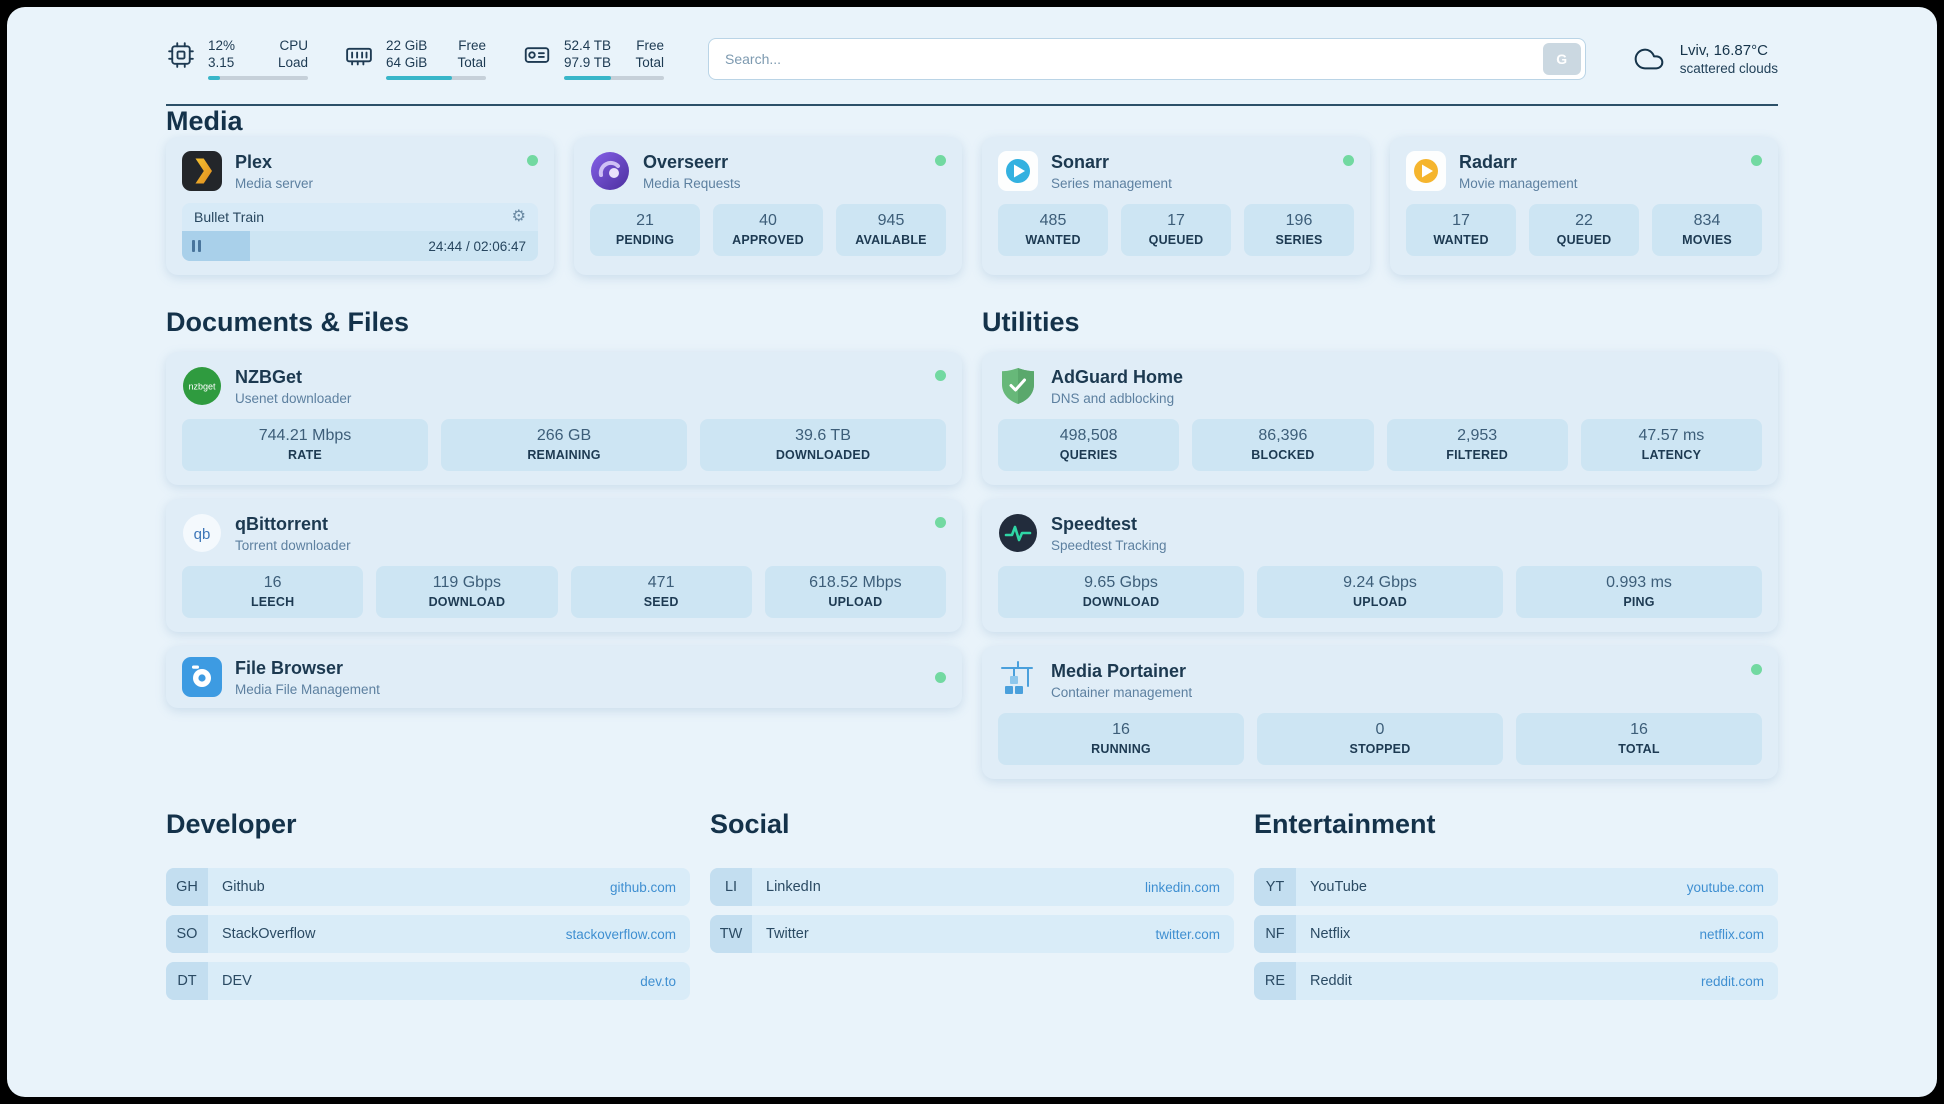  Describe the element at coordinates (1728, 68) in the screenshot. I see `weather-condition: scattered clouds` at that location.